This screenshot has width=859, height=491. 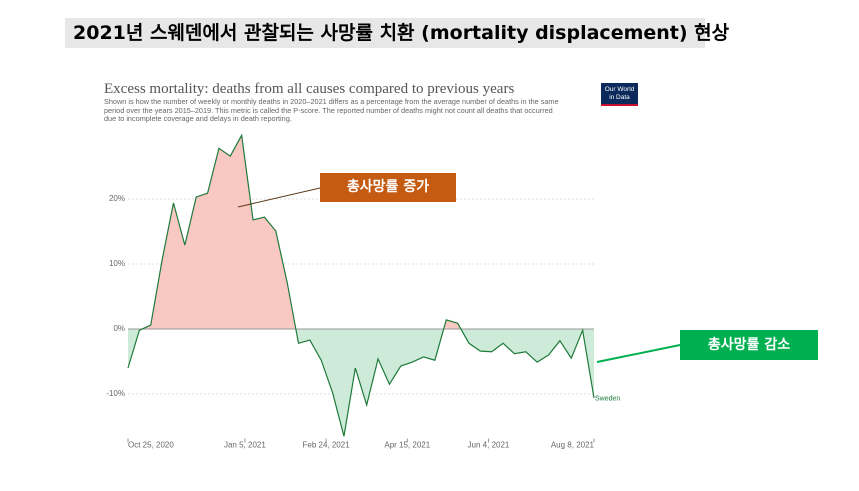 What do you see at coordinates (607, 399) in the screenshot?
I see `series-label: Sweden` at bounding box center [607, 399].